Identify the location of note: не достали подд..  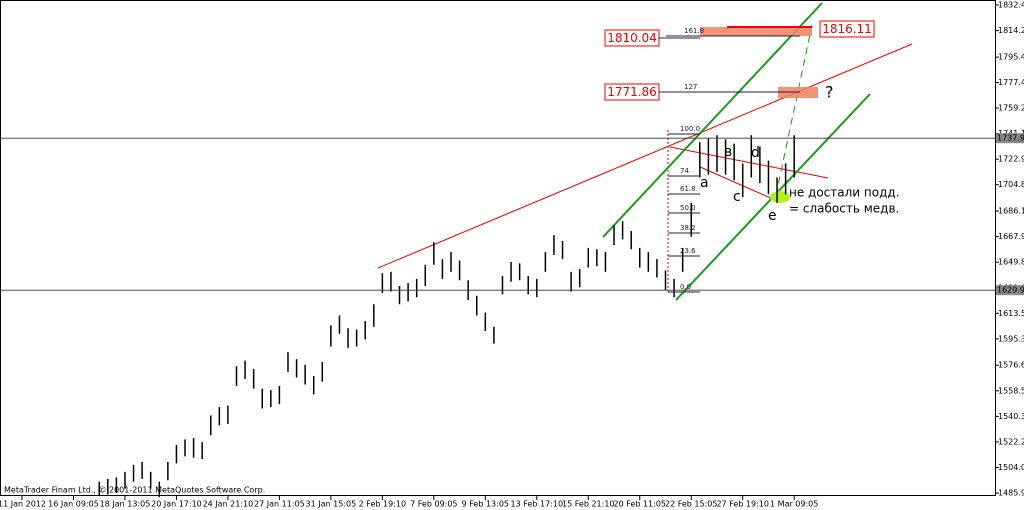
(844, 193).